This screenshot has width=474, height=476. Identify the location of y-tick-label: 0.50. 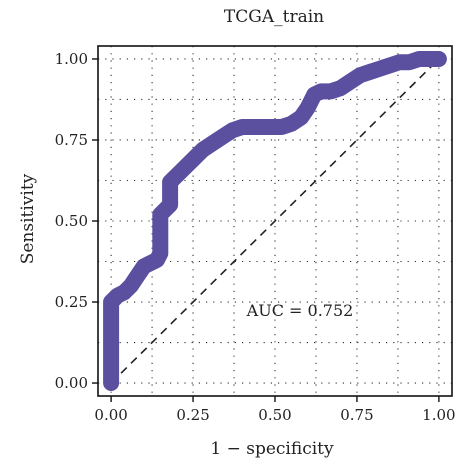
(71, 221).